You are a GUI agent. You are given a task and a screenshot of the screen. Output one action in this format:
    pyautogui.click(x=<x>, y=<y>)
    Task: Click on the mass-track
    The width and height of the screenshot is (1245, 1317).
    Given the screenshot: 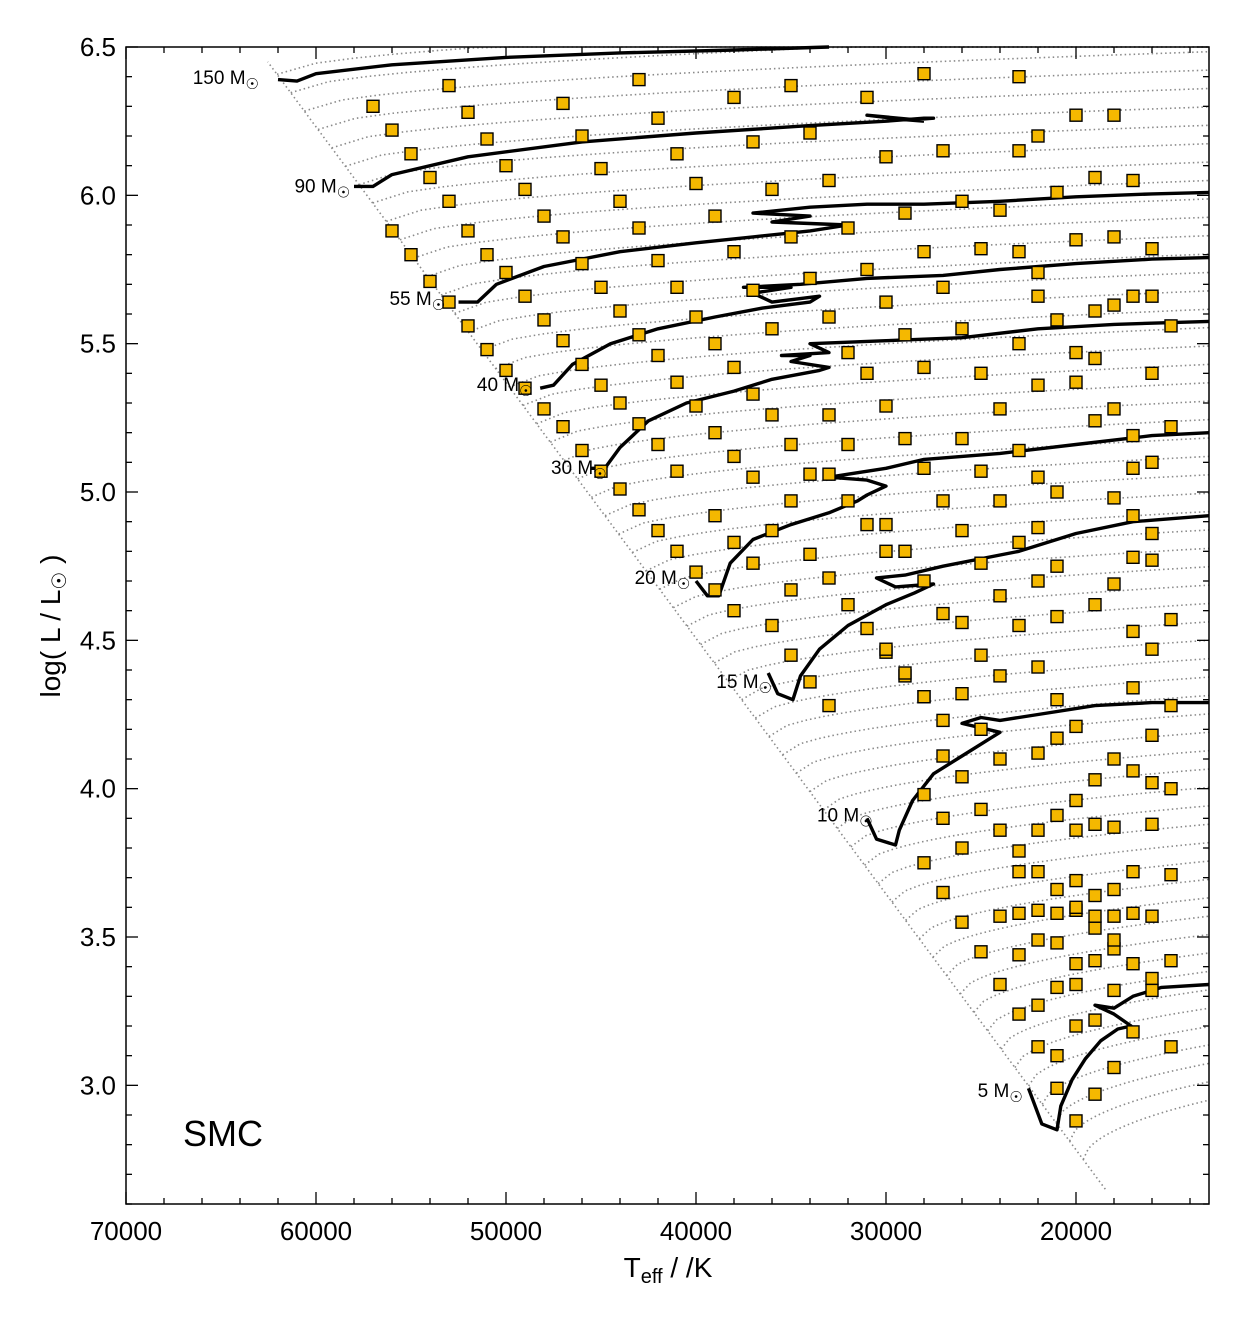 What is the action you would take?
    pyautogui.click(x=988, y=608)
    